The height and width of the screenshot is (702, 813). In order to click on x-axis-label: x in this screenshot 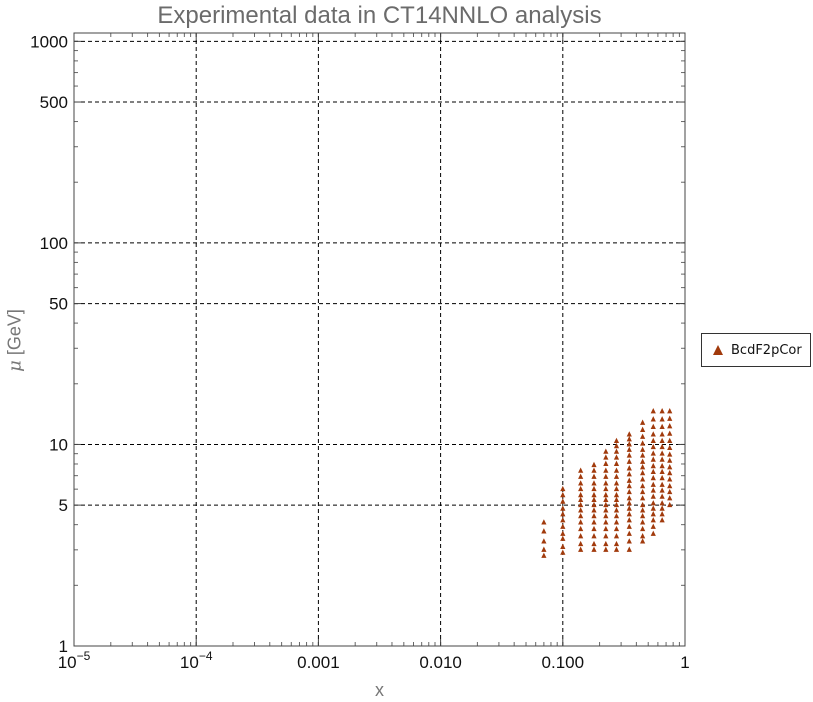, I will do `click(379, 690)`.